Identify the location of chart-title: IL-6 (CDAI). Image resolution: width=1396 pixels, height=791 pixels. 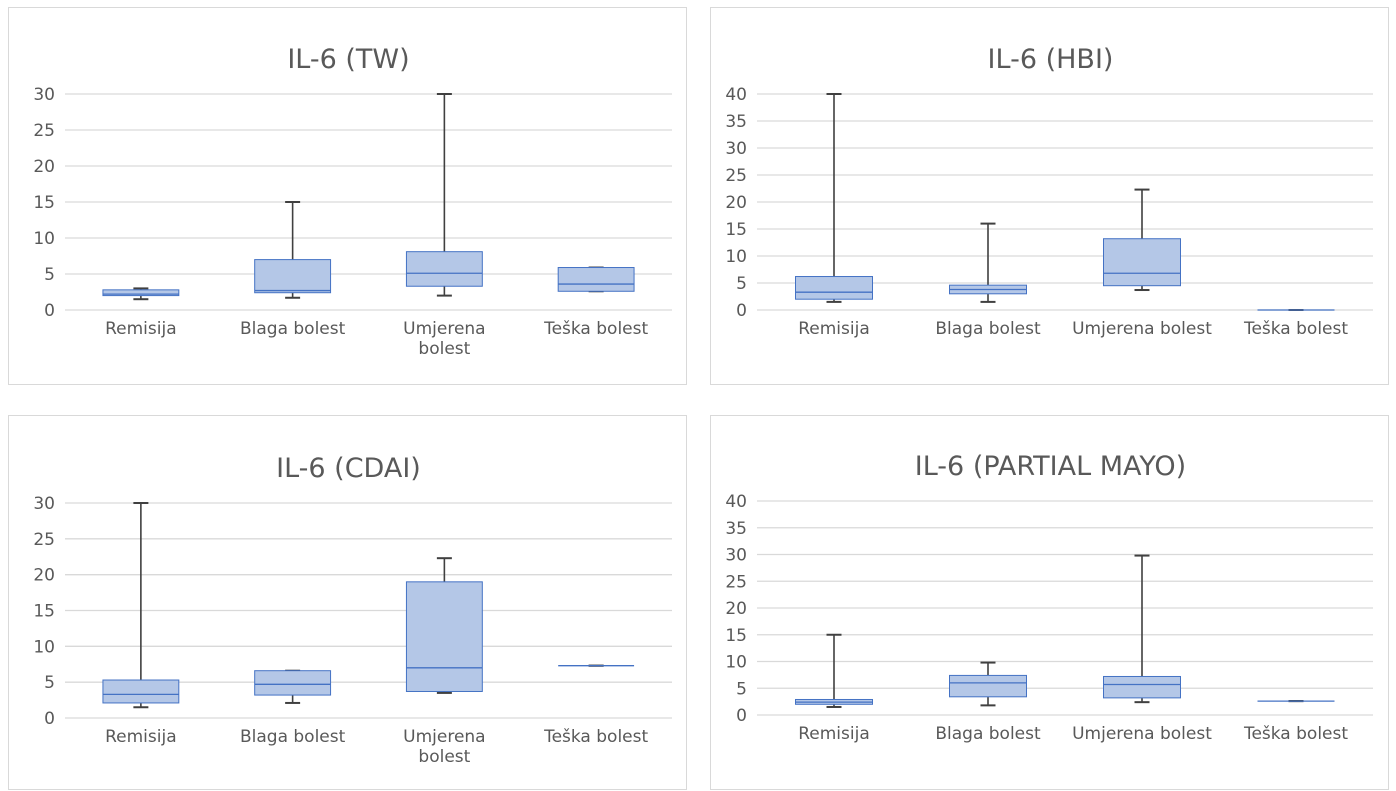
(348, 468).